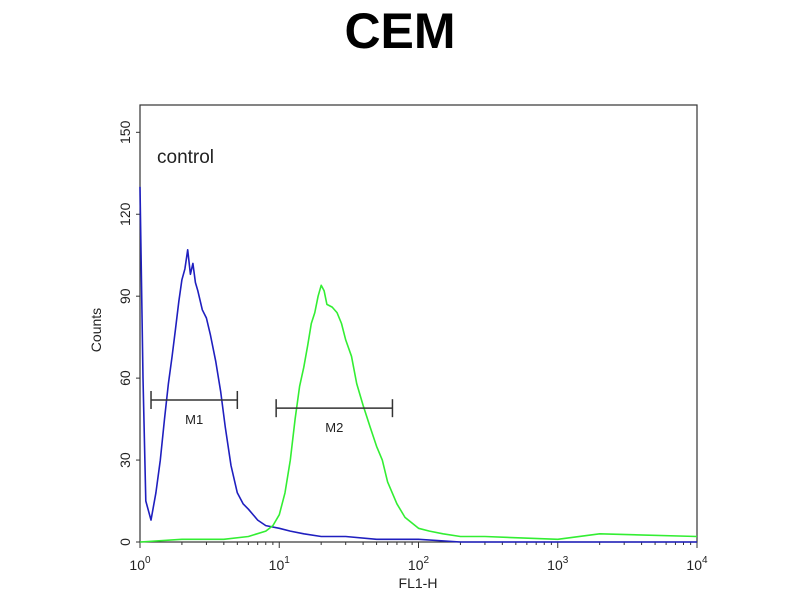  What do you see at coordinates (287, 560) in the screenshot?
I see `x-tick-exponent: 1` at bounding box center [287, 560].